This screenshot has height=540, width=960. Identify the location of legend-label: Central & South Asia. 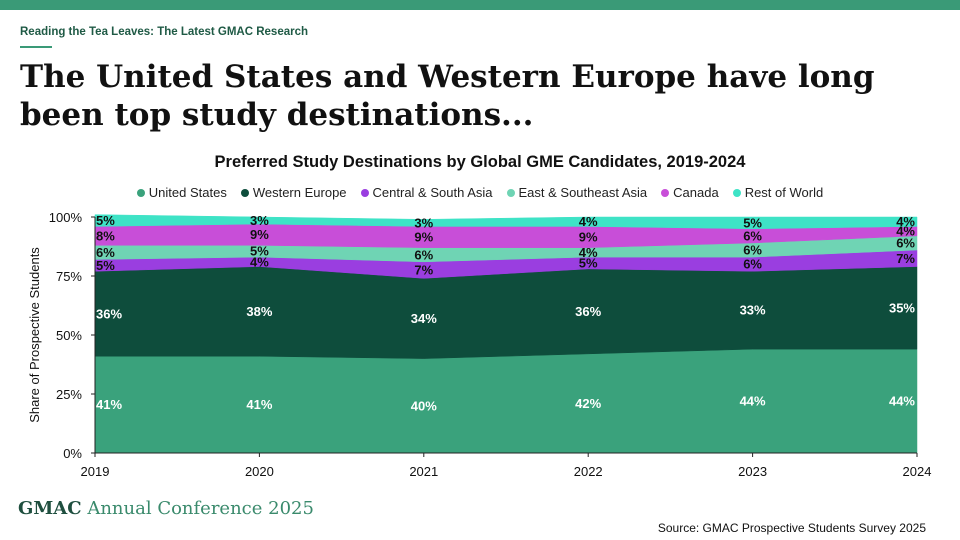
(432, 192).